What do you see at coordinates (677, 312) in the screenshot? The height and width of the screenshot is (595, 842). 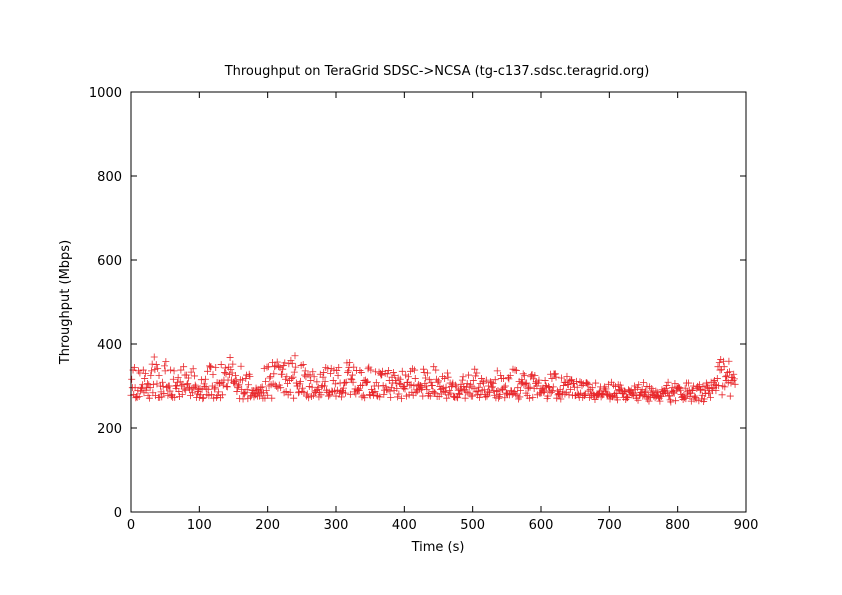 I see `x-tick: 800` at bounding box center [677, 312].